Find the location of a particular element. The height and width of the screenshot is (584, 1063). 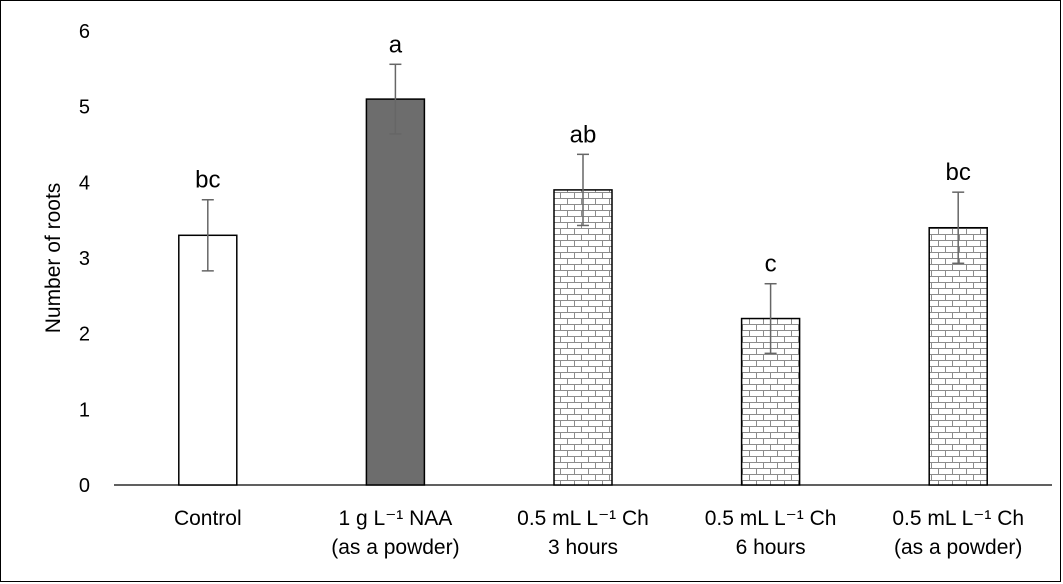

y-tick-label: 0 is located at coordinates (84, 486).